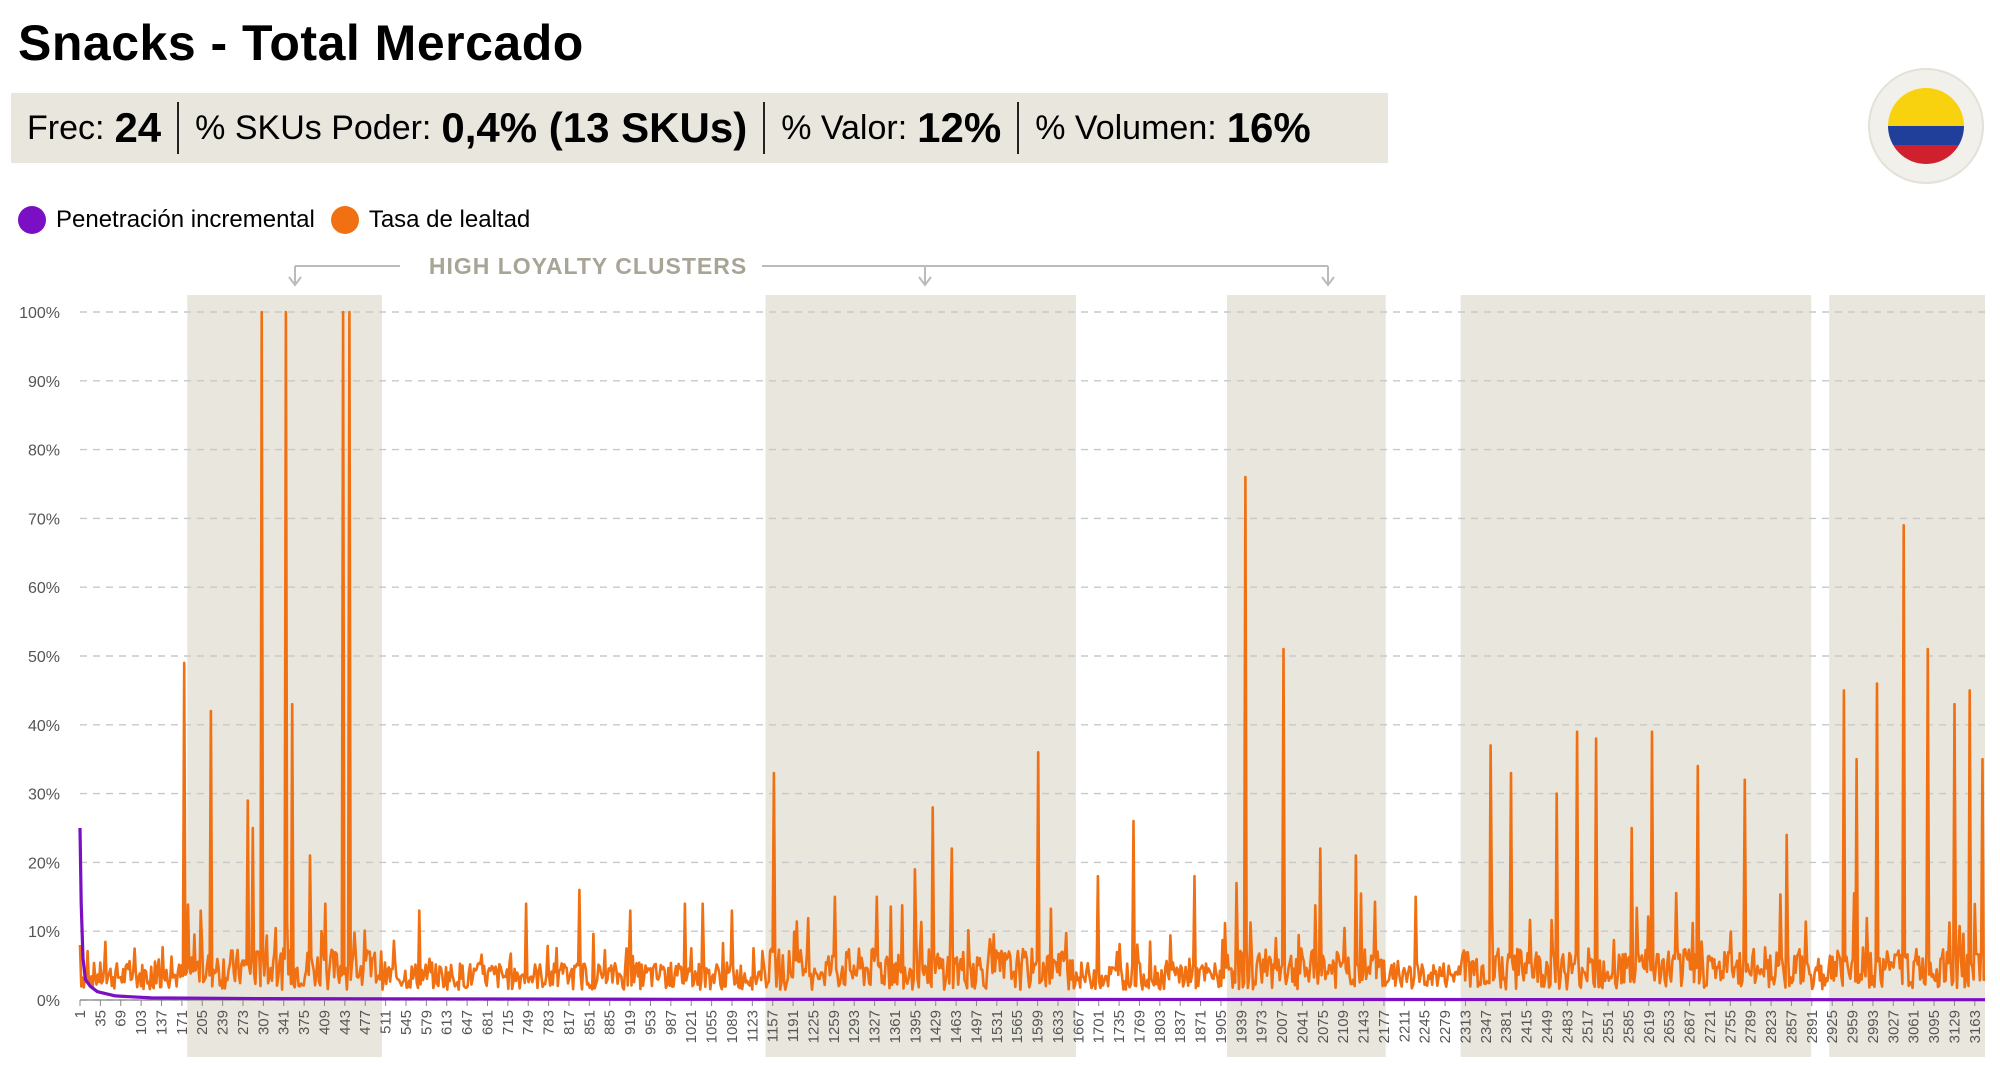  I want to click on x-tick-label: 2415, so click(1527, 1026).